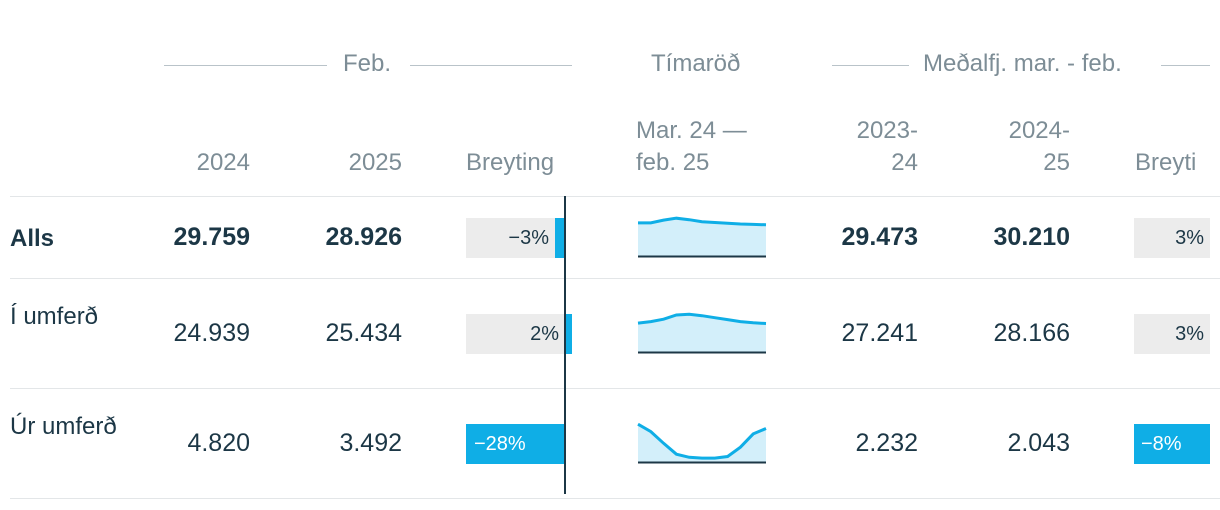 The image size is (1220, 510). What do you see at coordinates (245, 65) in the screenshot?
I see `feb-group-line-left` at bounding box center [245, 65].